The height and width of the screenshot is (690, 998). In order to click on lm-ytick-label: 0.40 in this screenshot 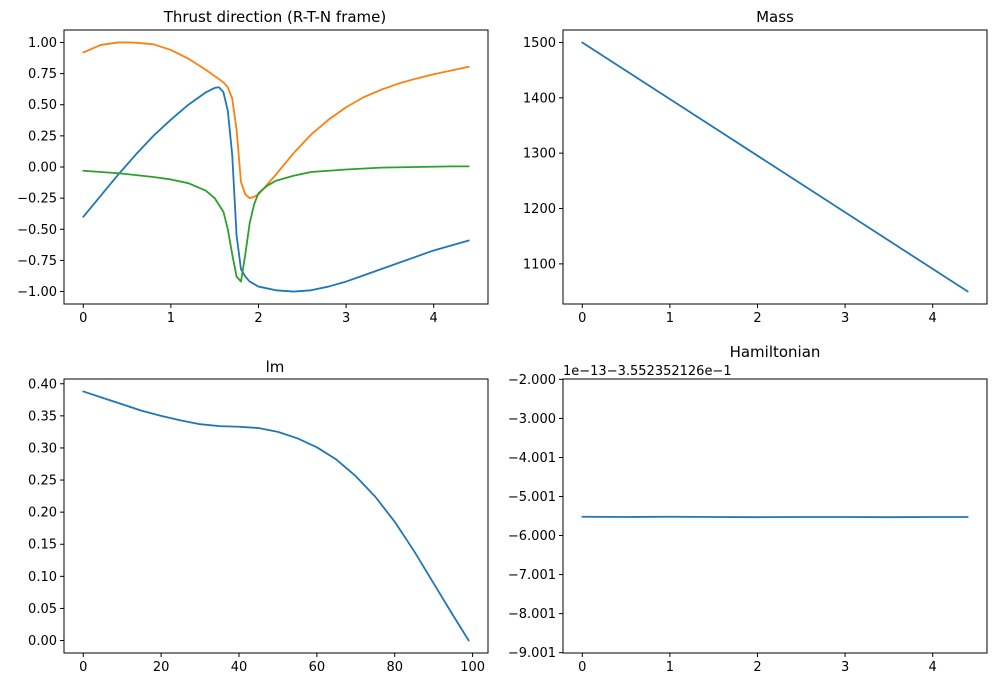, I will do `click(42, 384)`.